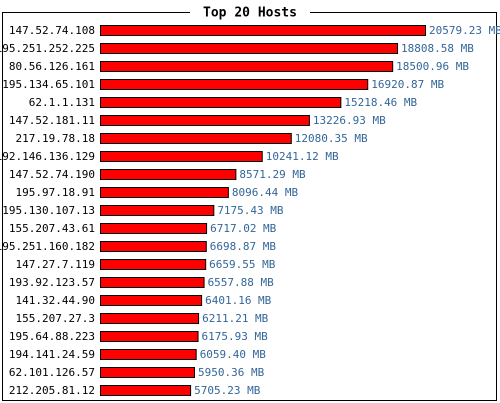 This screenshot has height=403, width=500. Describe the element at coordinates (231, 372) in the screenshot. I see `value-label: 5950.36 MB` at that location.